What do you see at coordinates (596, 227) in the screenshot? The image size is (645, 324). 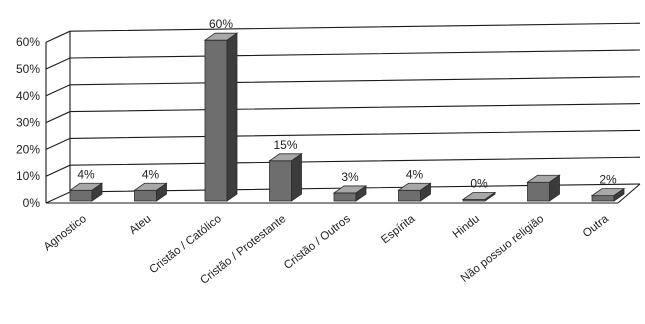 I see `category-label: Outra` at bounding box center [596, 227].